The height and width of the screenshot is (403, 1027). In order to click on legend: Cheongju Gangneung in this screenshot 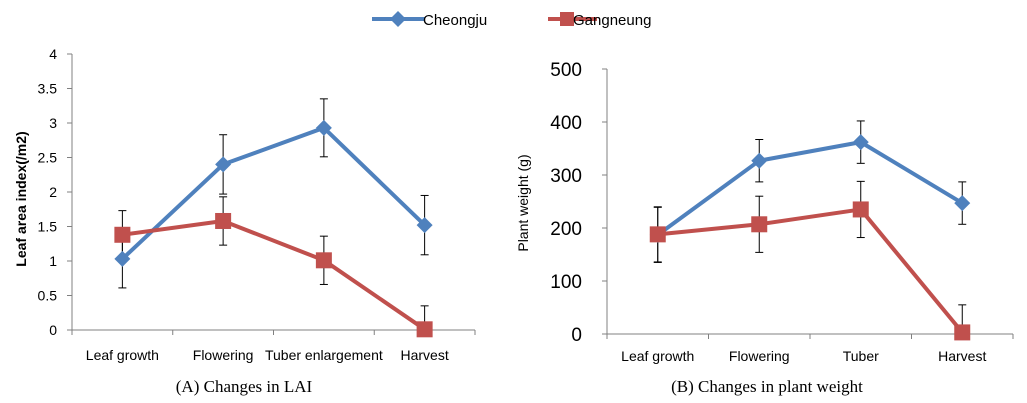, I will do `click(511, 20)`.